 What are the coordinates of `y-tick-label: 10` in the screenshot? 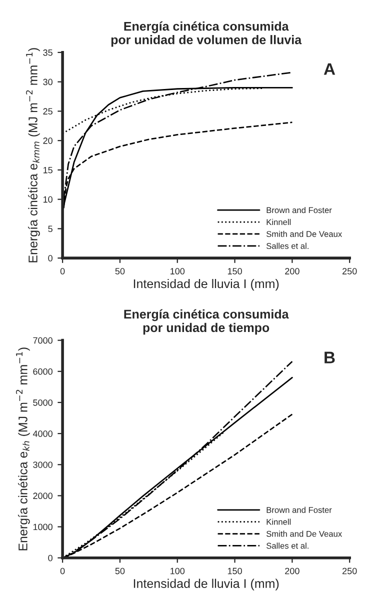 It's located at (47, 199).